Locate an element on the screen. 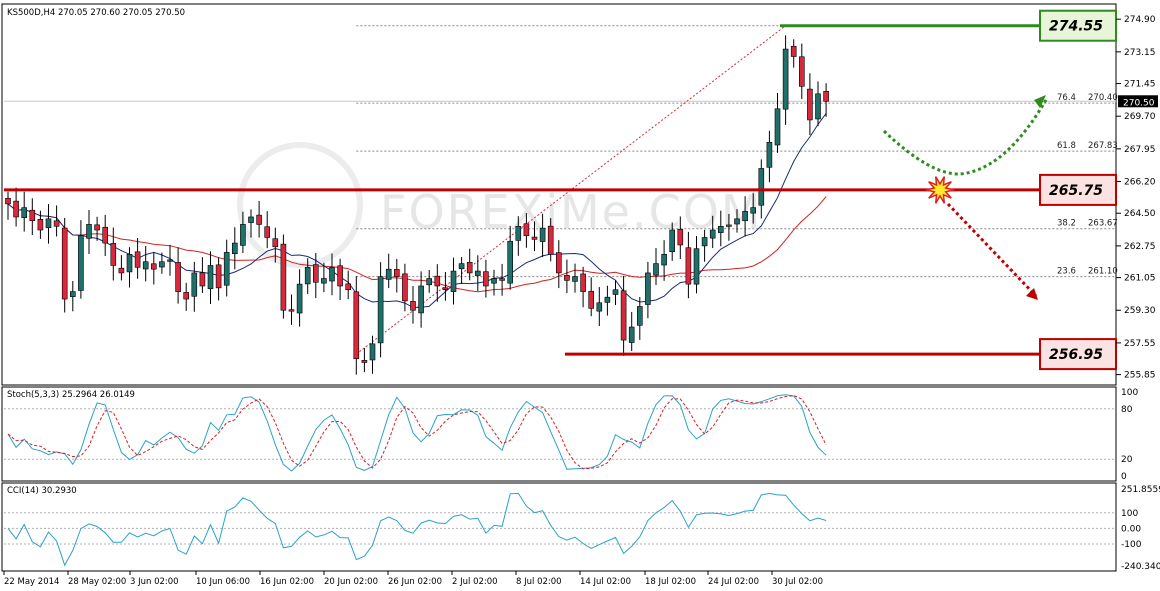 The height and width of the screenshot is (591, 1160). stoch-tick-label: 80 is located at coordinates (1127, 410).